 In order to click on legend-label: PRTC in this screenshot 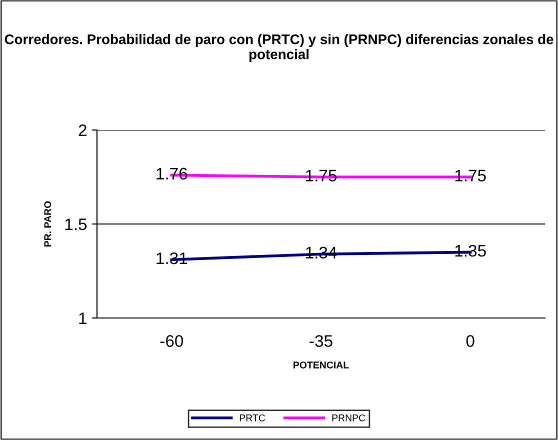, I will do `click(253, 418)`.